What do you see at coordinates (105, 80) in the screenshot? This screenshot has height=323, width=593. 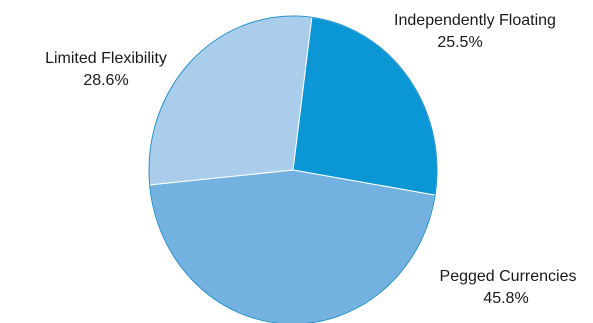 I see `label-limited-flexibility-value: 28.6%` at bounding box center [105, 80].